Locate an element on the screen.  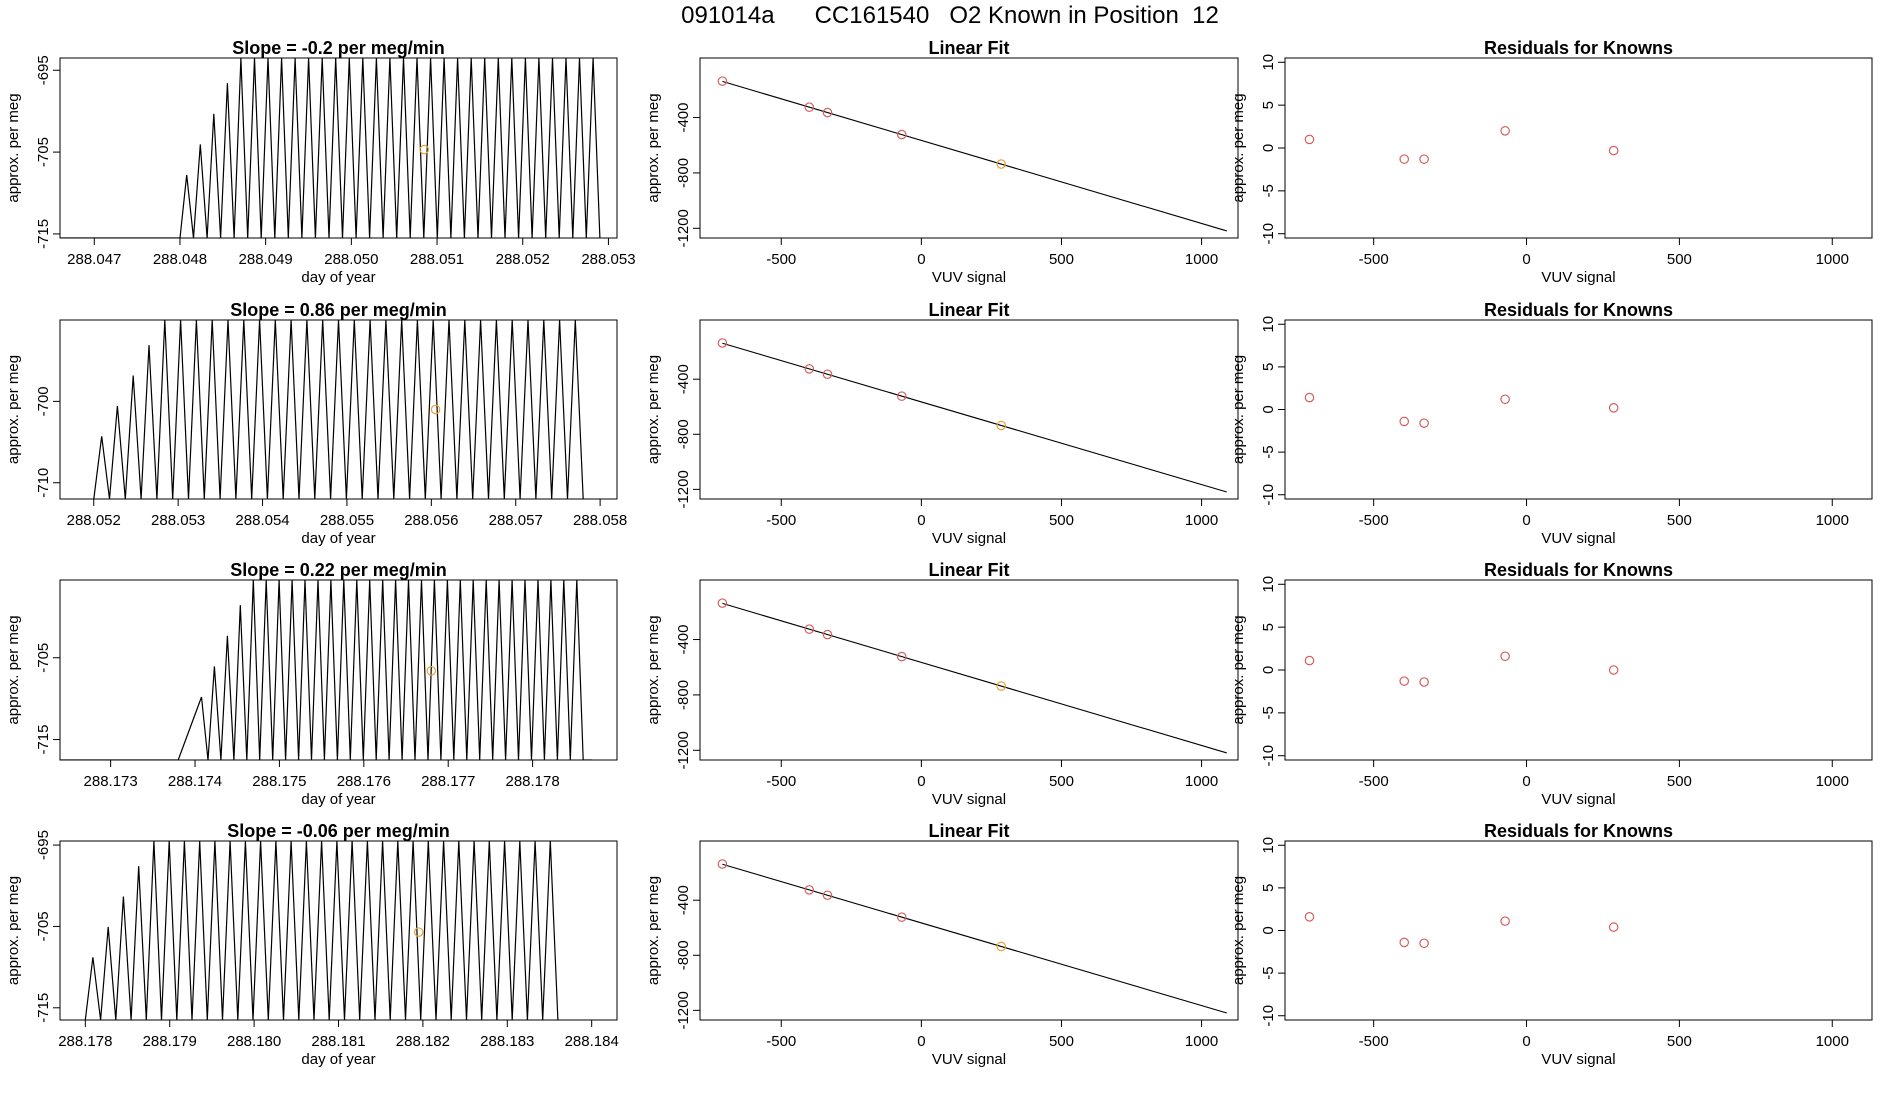
x-tick-label: 288.055 is located at coordinates (347, 520).